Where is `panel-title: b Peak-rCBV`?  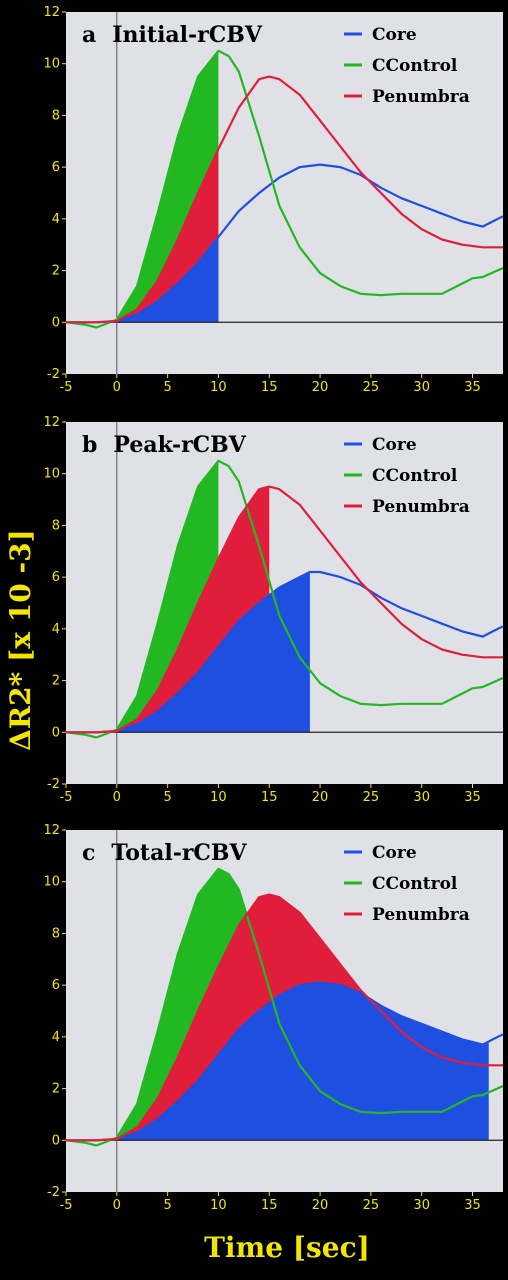
panel-title: b Peak-rCBV is located at coordinates (164, 445).